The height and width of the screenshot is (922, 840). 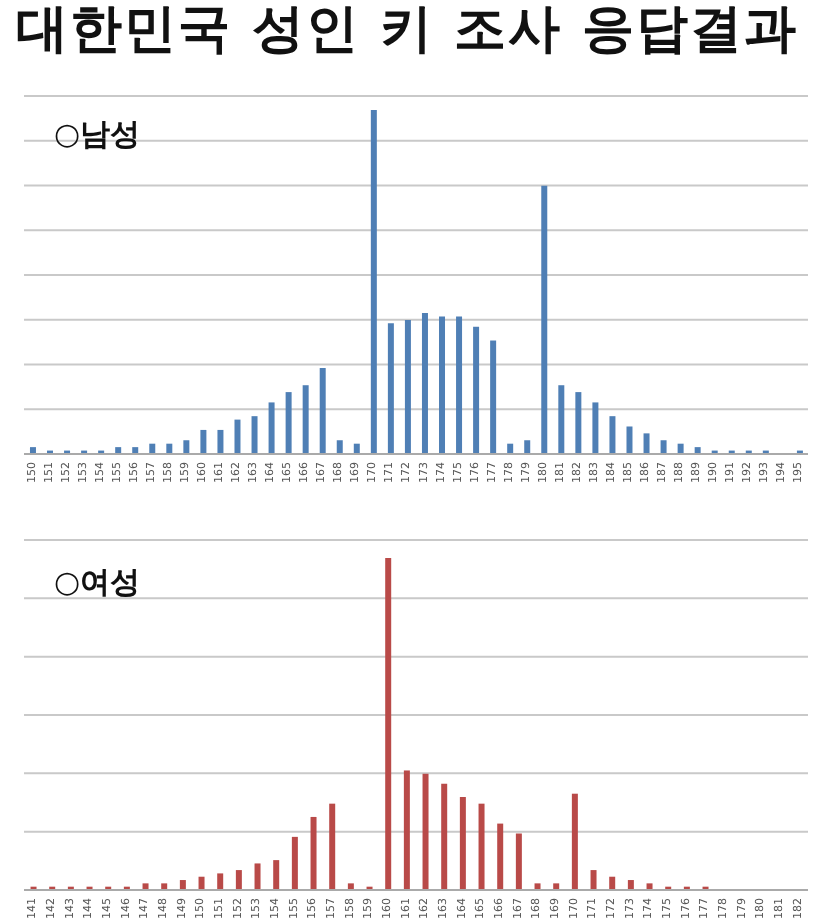 I want to click on chart-title: ○여성, so click(x=97, y=582).